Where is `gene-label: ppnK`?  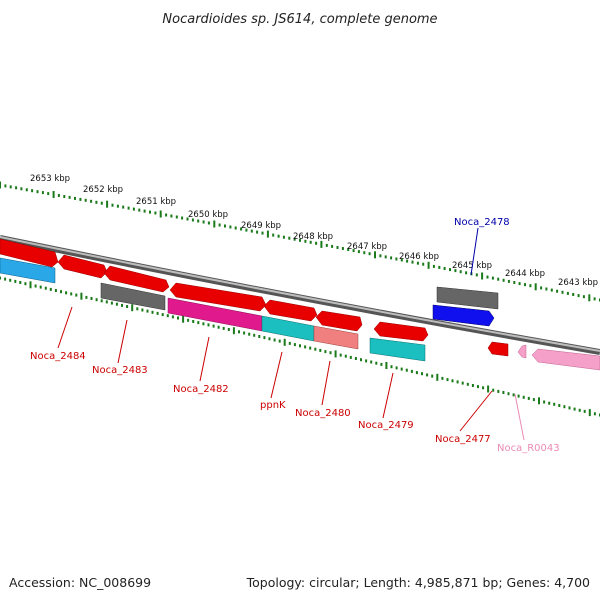
gene-label: ppnK is located at coordinates (273, 405).